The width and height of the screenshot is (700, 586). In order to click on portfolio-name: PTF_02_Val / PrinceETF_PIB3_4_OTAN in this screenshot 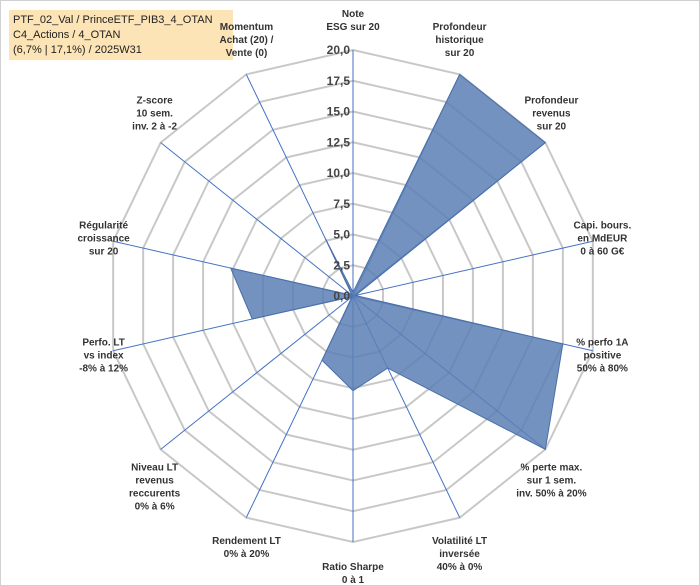, I will do `click(113, 20)`.